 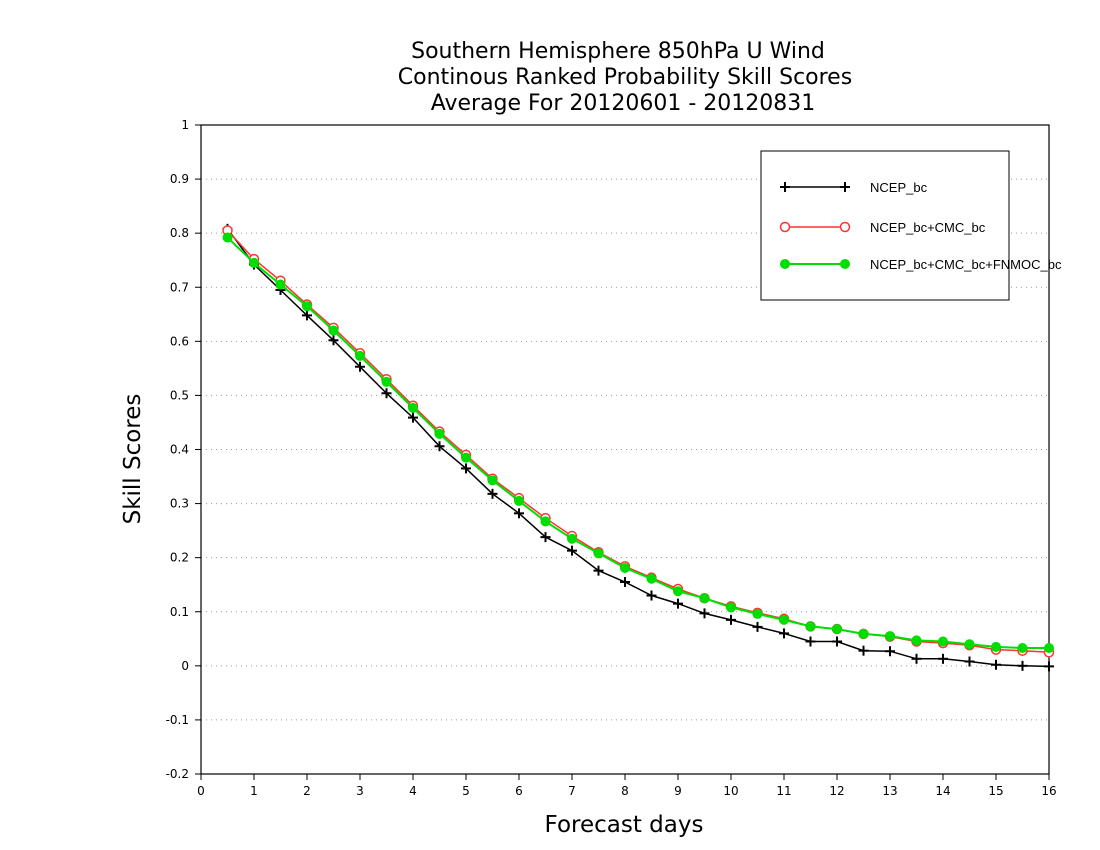 What do you see at coordinates (730, 791) in the screenshot?
I see `x-tick-label: 10` at bounding box center [730, 791].